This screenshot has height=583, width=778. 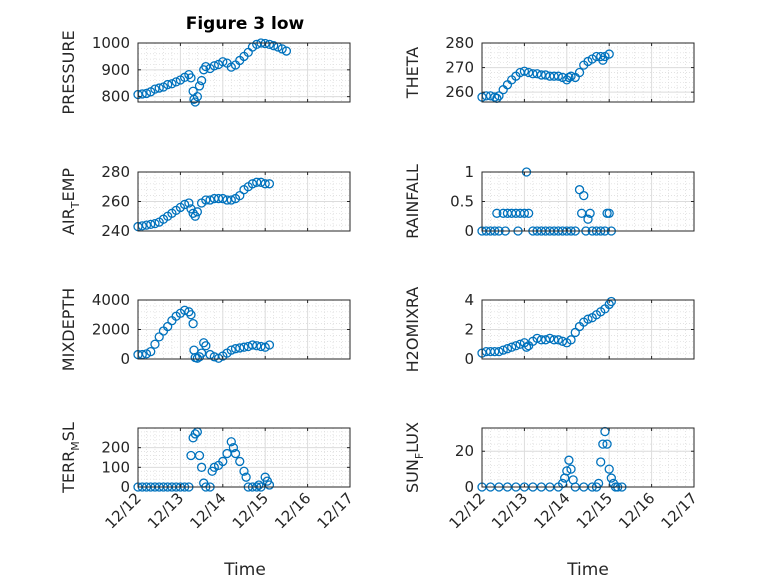 What do you see at coordinates (207, 510) in the screenshot?
I see `x-tick-label: 12/14` at bounding box center [207, 510].